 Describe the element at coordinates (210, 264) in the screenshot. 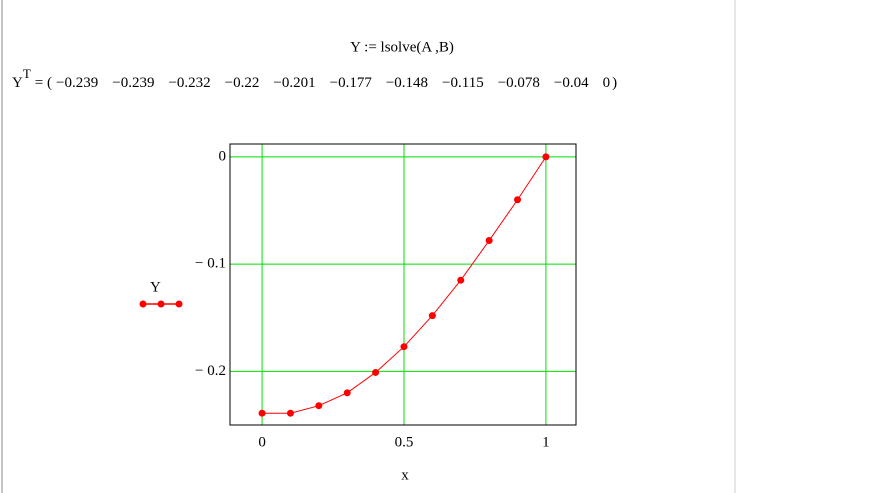

I see `y-tick-label: − 0.1` at that location.